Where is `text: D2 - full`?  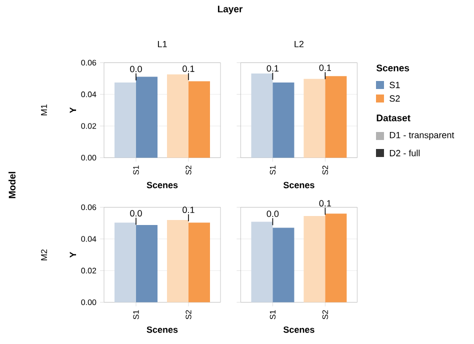 text: D2 - full is located at coordinates (405, 153).